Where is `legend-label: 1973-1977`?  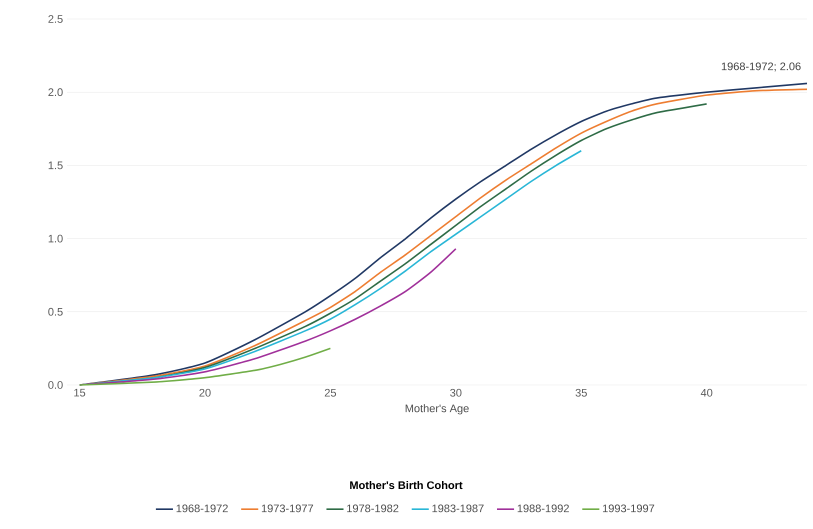
legend-label: 1973-1977 is located at coordinates (288, 508).